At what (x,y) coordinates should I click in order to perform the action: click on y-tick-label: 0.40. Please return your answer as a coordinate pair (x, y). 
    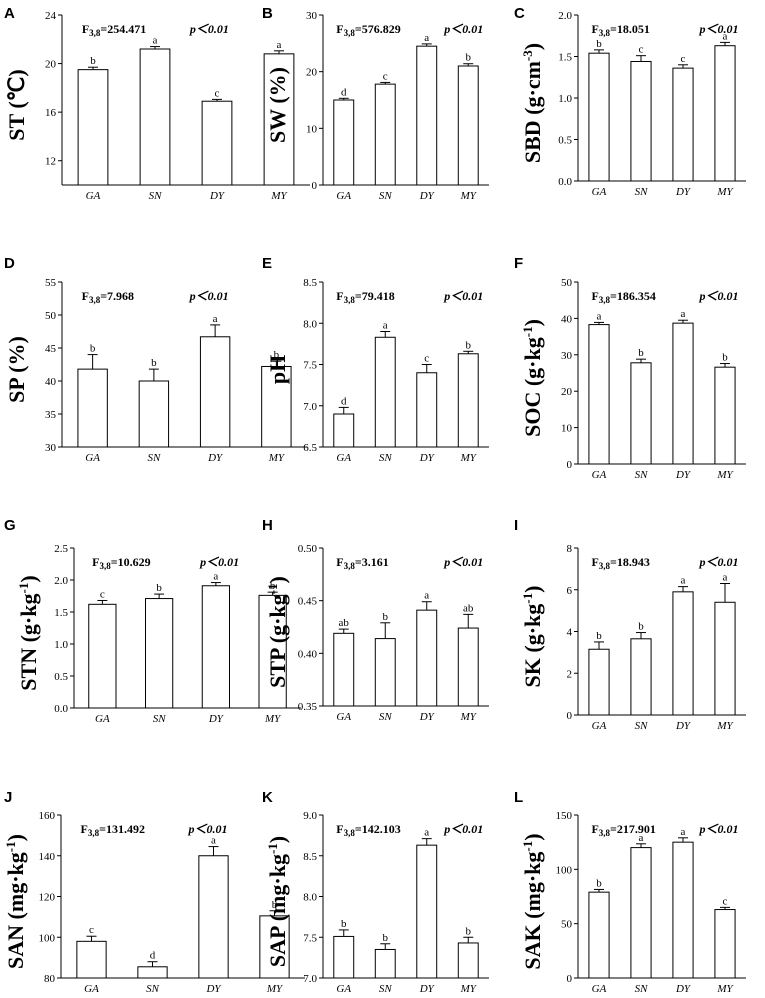
    Looking at the image, I should click on (308, 654).